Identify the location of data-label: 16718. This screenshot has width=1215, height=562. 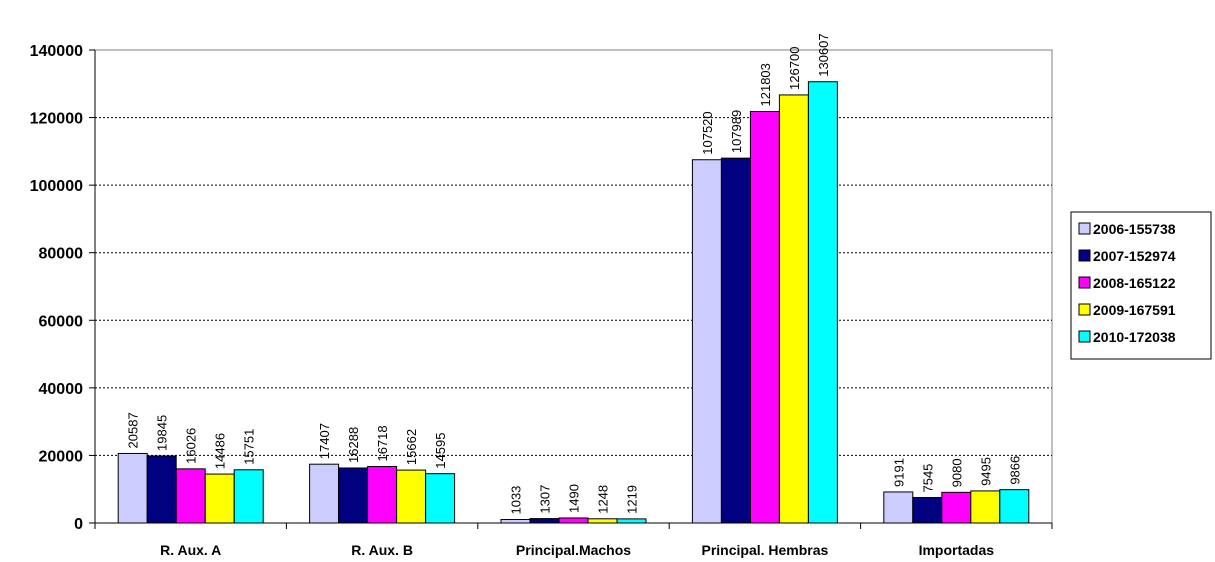
(382, 443).